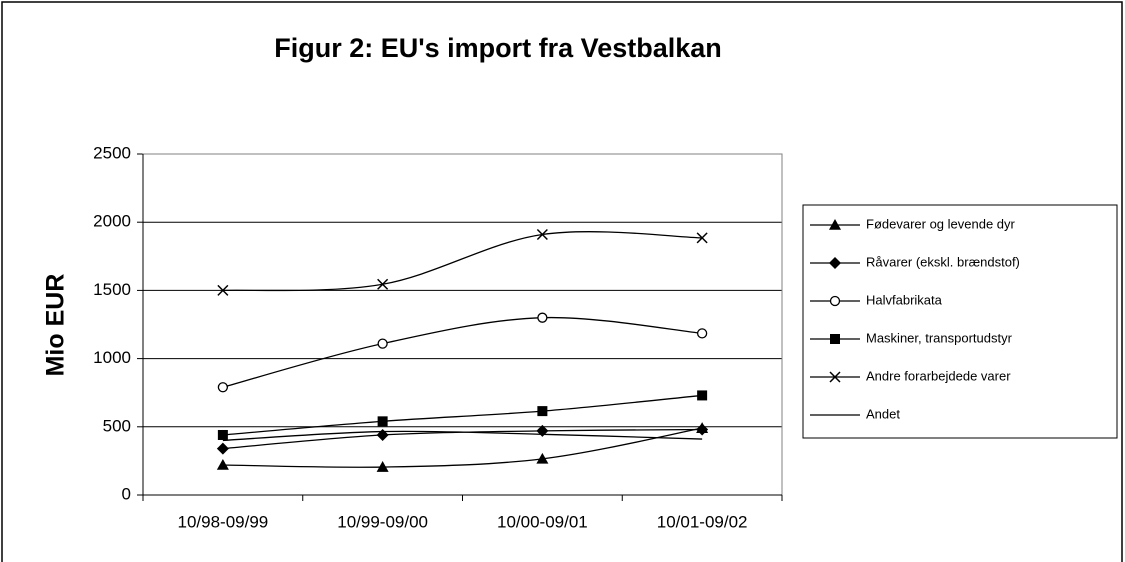  Describe the element at coordinates (498, 48) in the screenshot. I see `chart-title: Figur 2: EU's import fra Vestbalkan` at that location.